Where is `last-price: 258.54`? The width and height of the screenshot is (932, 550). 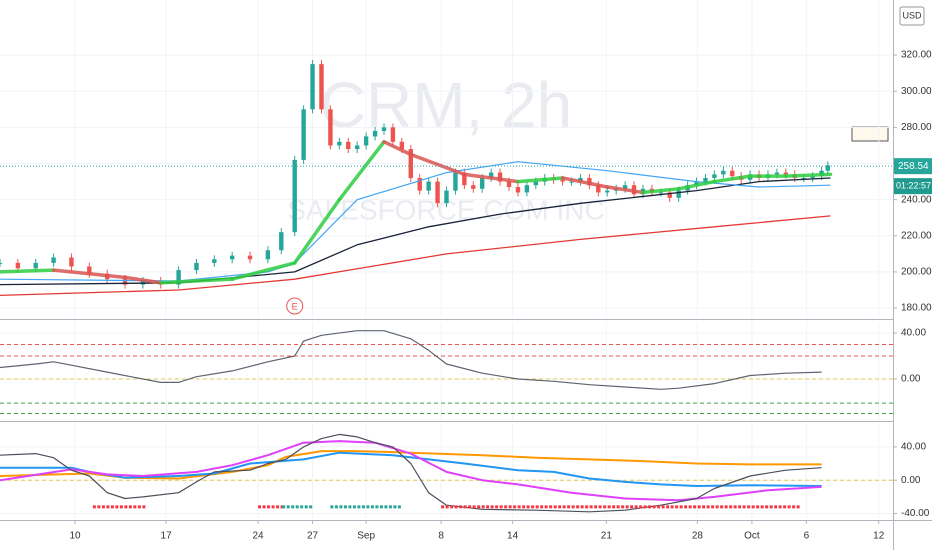 last-price: 258.54 is located at coordinates (913, 166).